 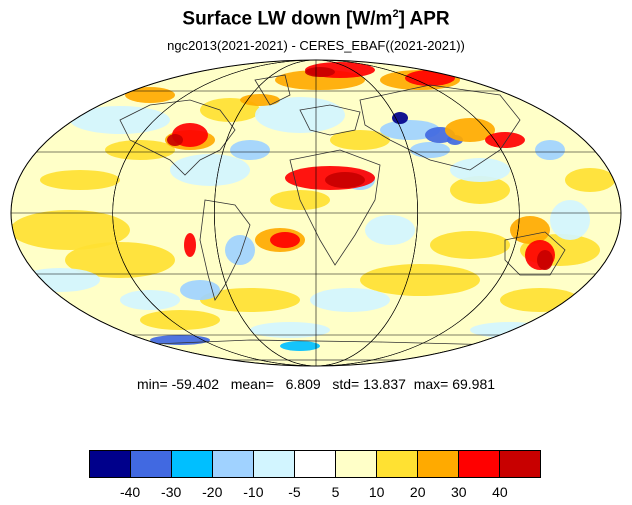 What do you see at coordinates (152, 384) in the screenshot?
I see `min-label: min=` at bounding box center [152, 384].